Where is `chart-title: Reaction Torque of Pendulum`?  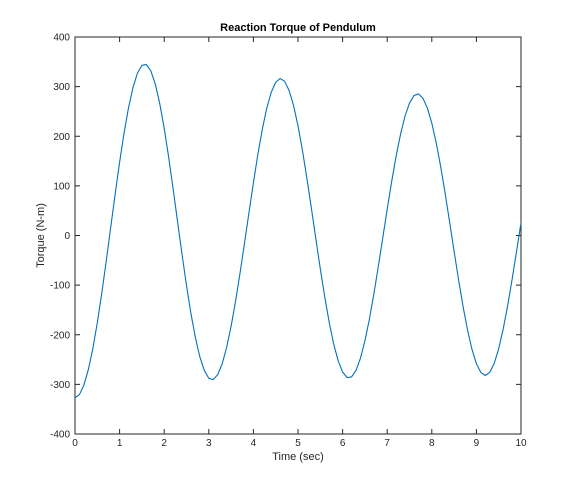 chart-title: Reaction Torque of Pendulum is located at coordinates (298, 28).